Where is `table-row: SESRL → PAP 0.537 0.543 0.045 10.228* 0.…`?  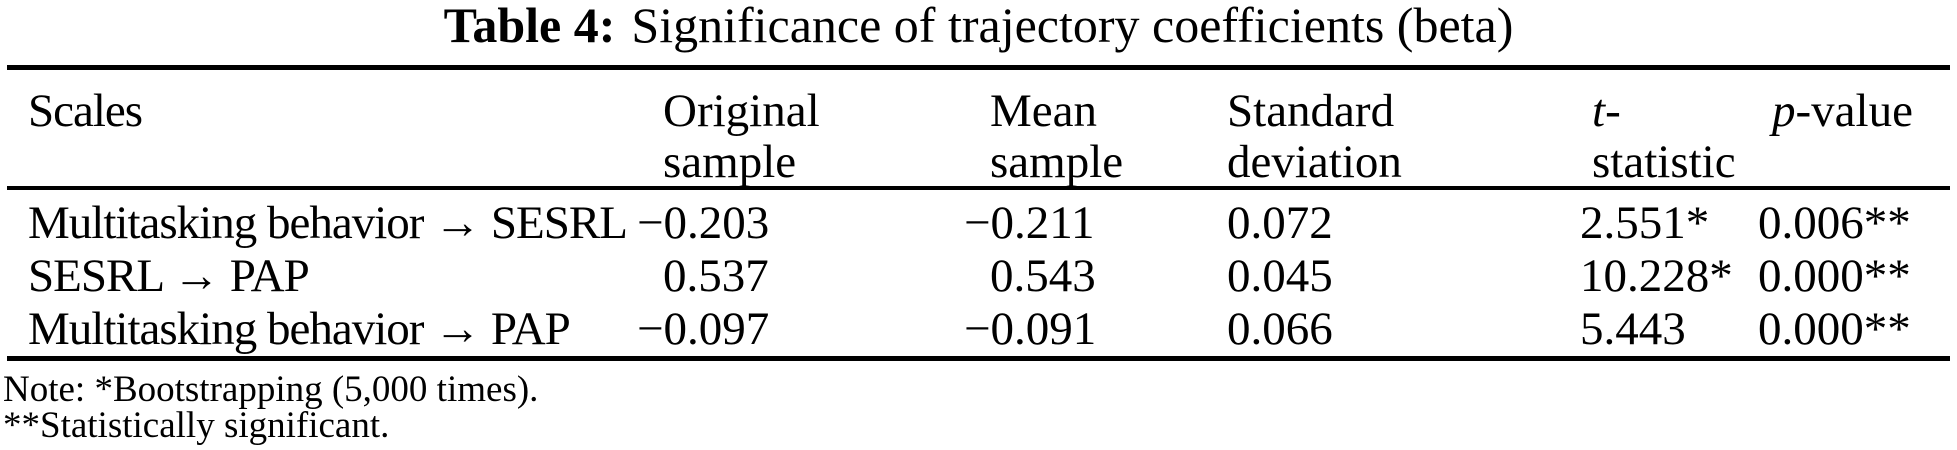 table-row: SESRL → PAP 0.537 0.543 0.045 10.228* 0.… is located at coordinates (978, 276).